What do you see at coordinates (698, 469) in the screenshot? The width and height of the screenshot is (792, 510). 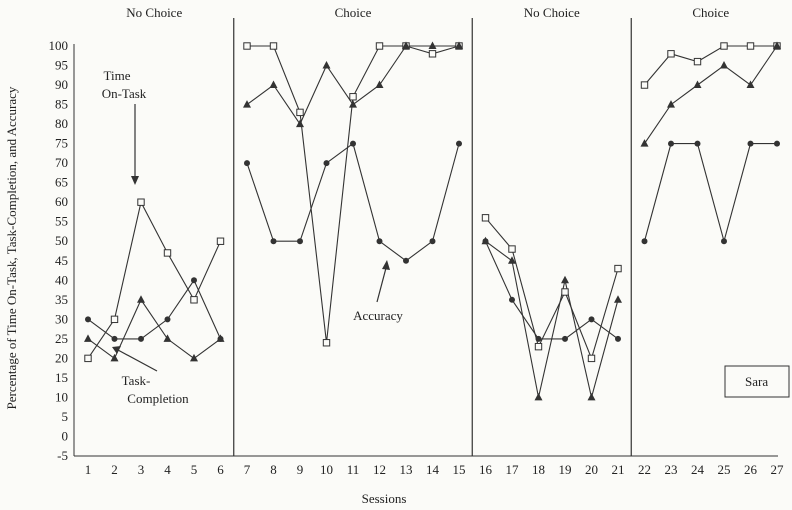 I see `x-tick-label: 24` at bounding box center [698, 469].